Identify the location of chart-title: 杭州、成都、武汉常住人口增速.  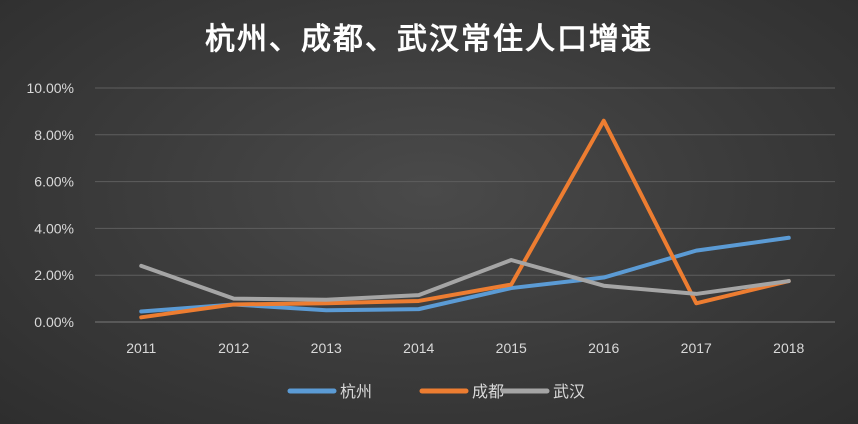
(429, 39).